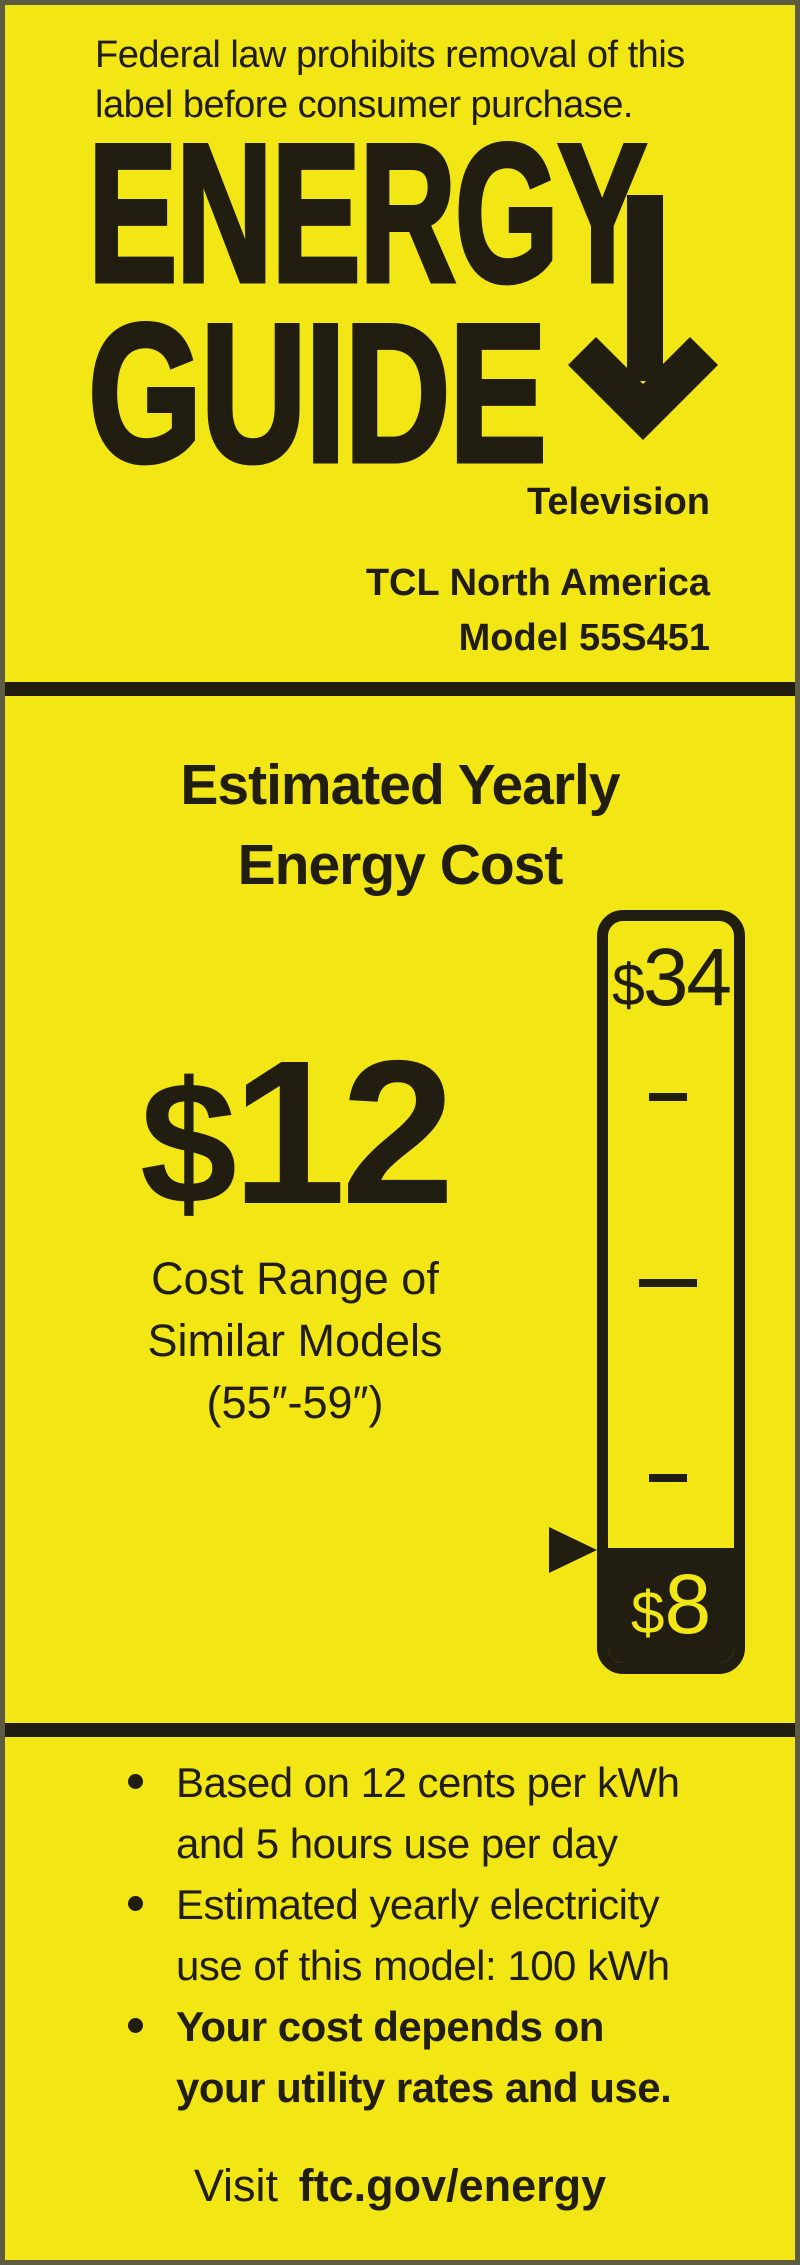 The width and height of the screenshot is (800, 2265). What do you see at coordinates (584, 638) in the screenshot?
I see `model-number: Model 55S451` at bounding box center [584, 638].